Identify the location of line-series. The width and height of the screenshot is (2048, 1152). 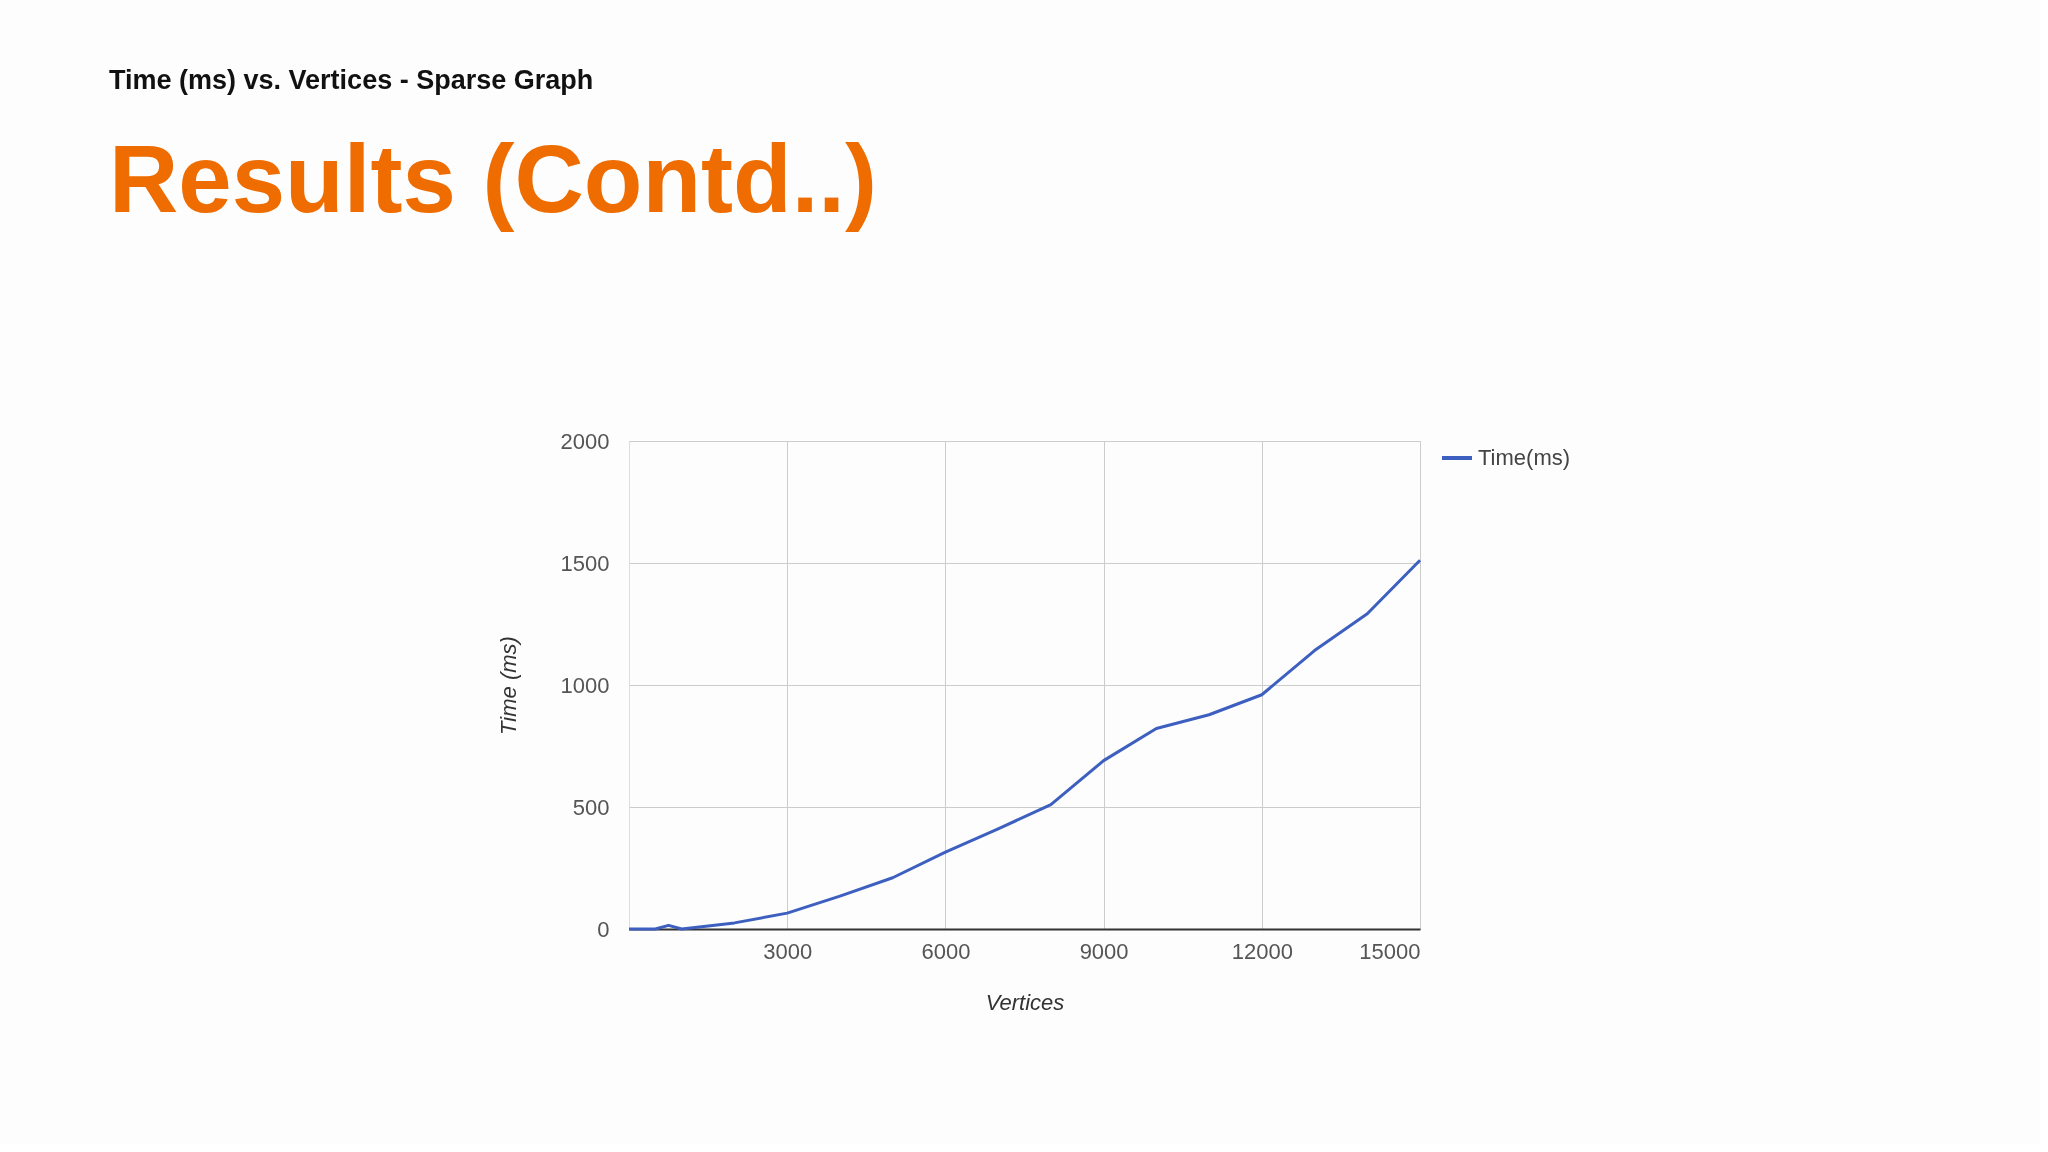
(1024, 744).